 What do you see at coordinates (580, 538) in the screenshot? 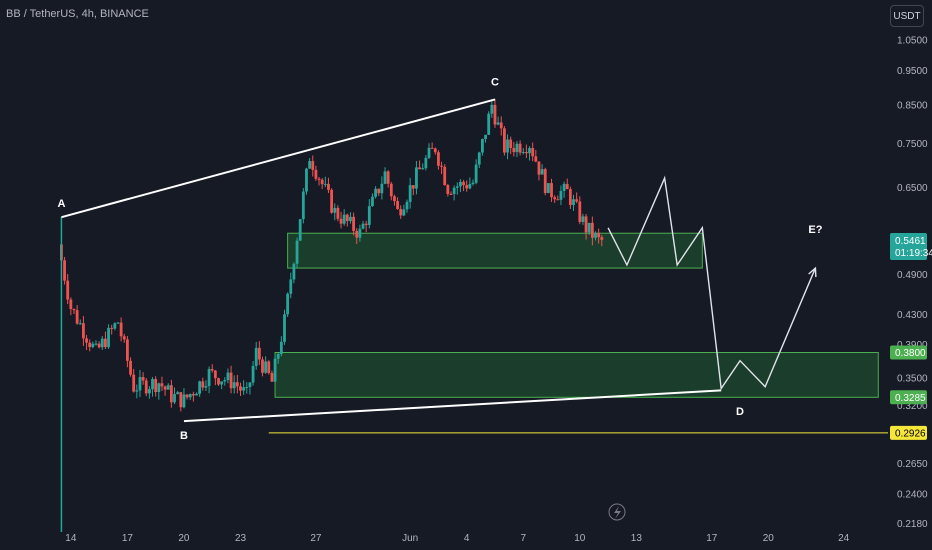
I see `time-tick-label: 10` at bounding box center [580, 538].